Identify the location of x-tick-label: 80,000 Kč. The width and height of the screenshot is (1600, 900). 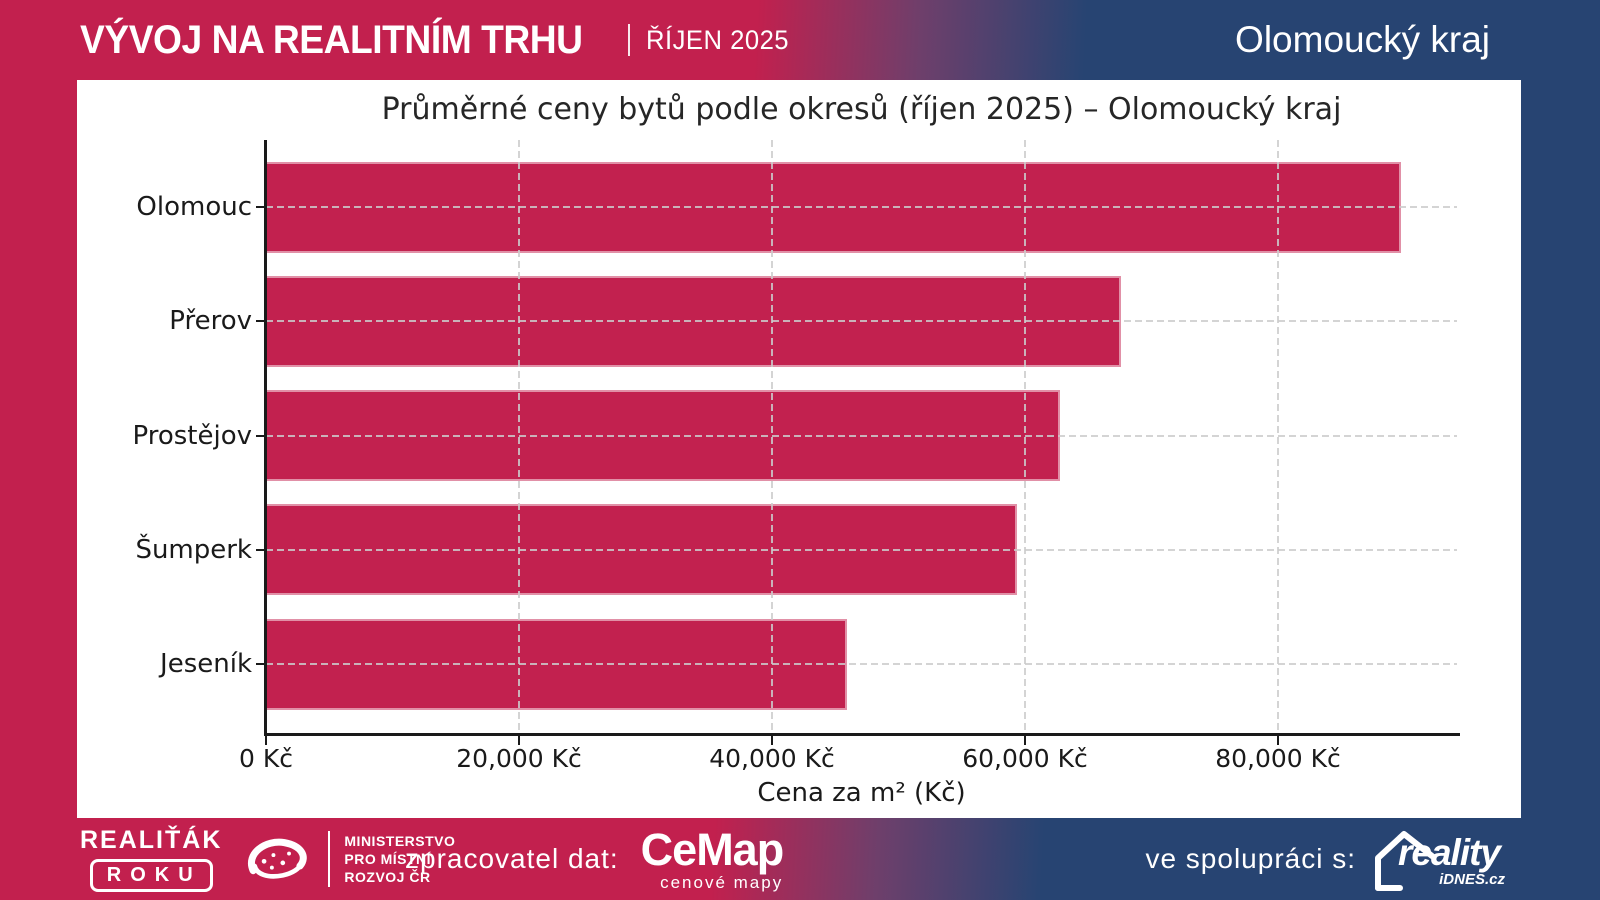
(1278, 758).